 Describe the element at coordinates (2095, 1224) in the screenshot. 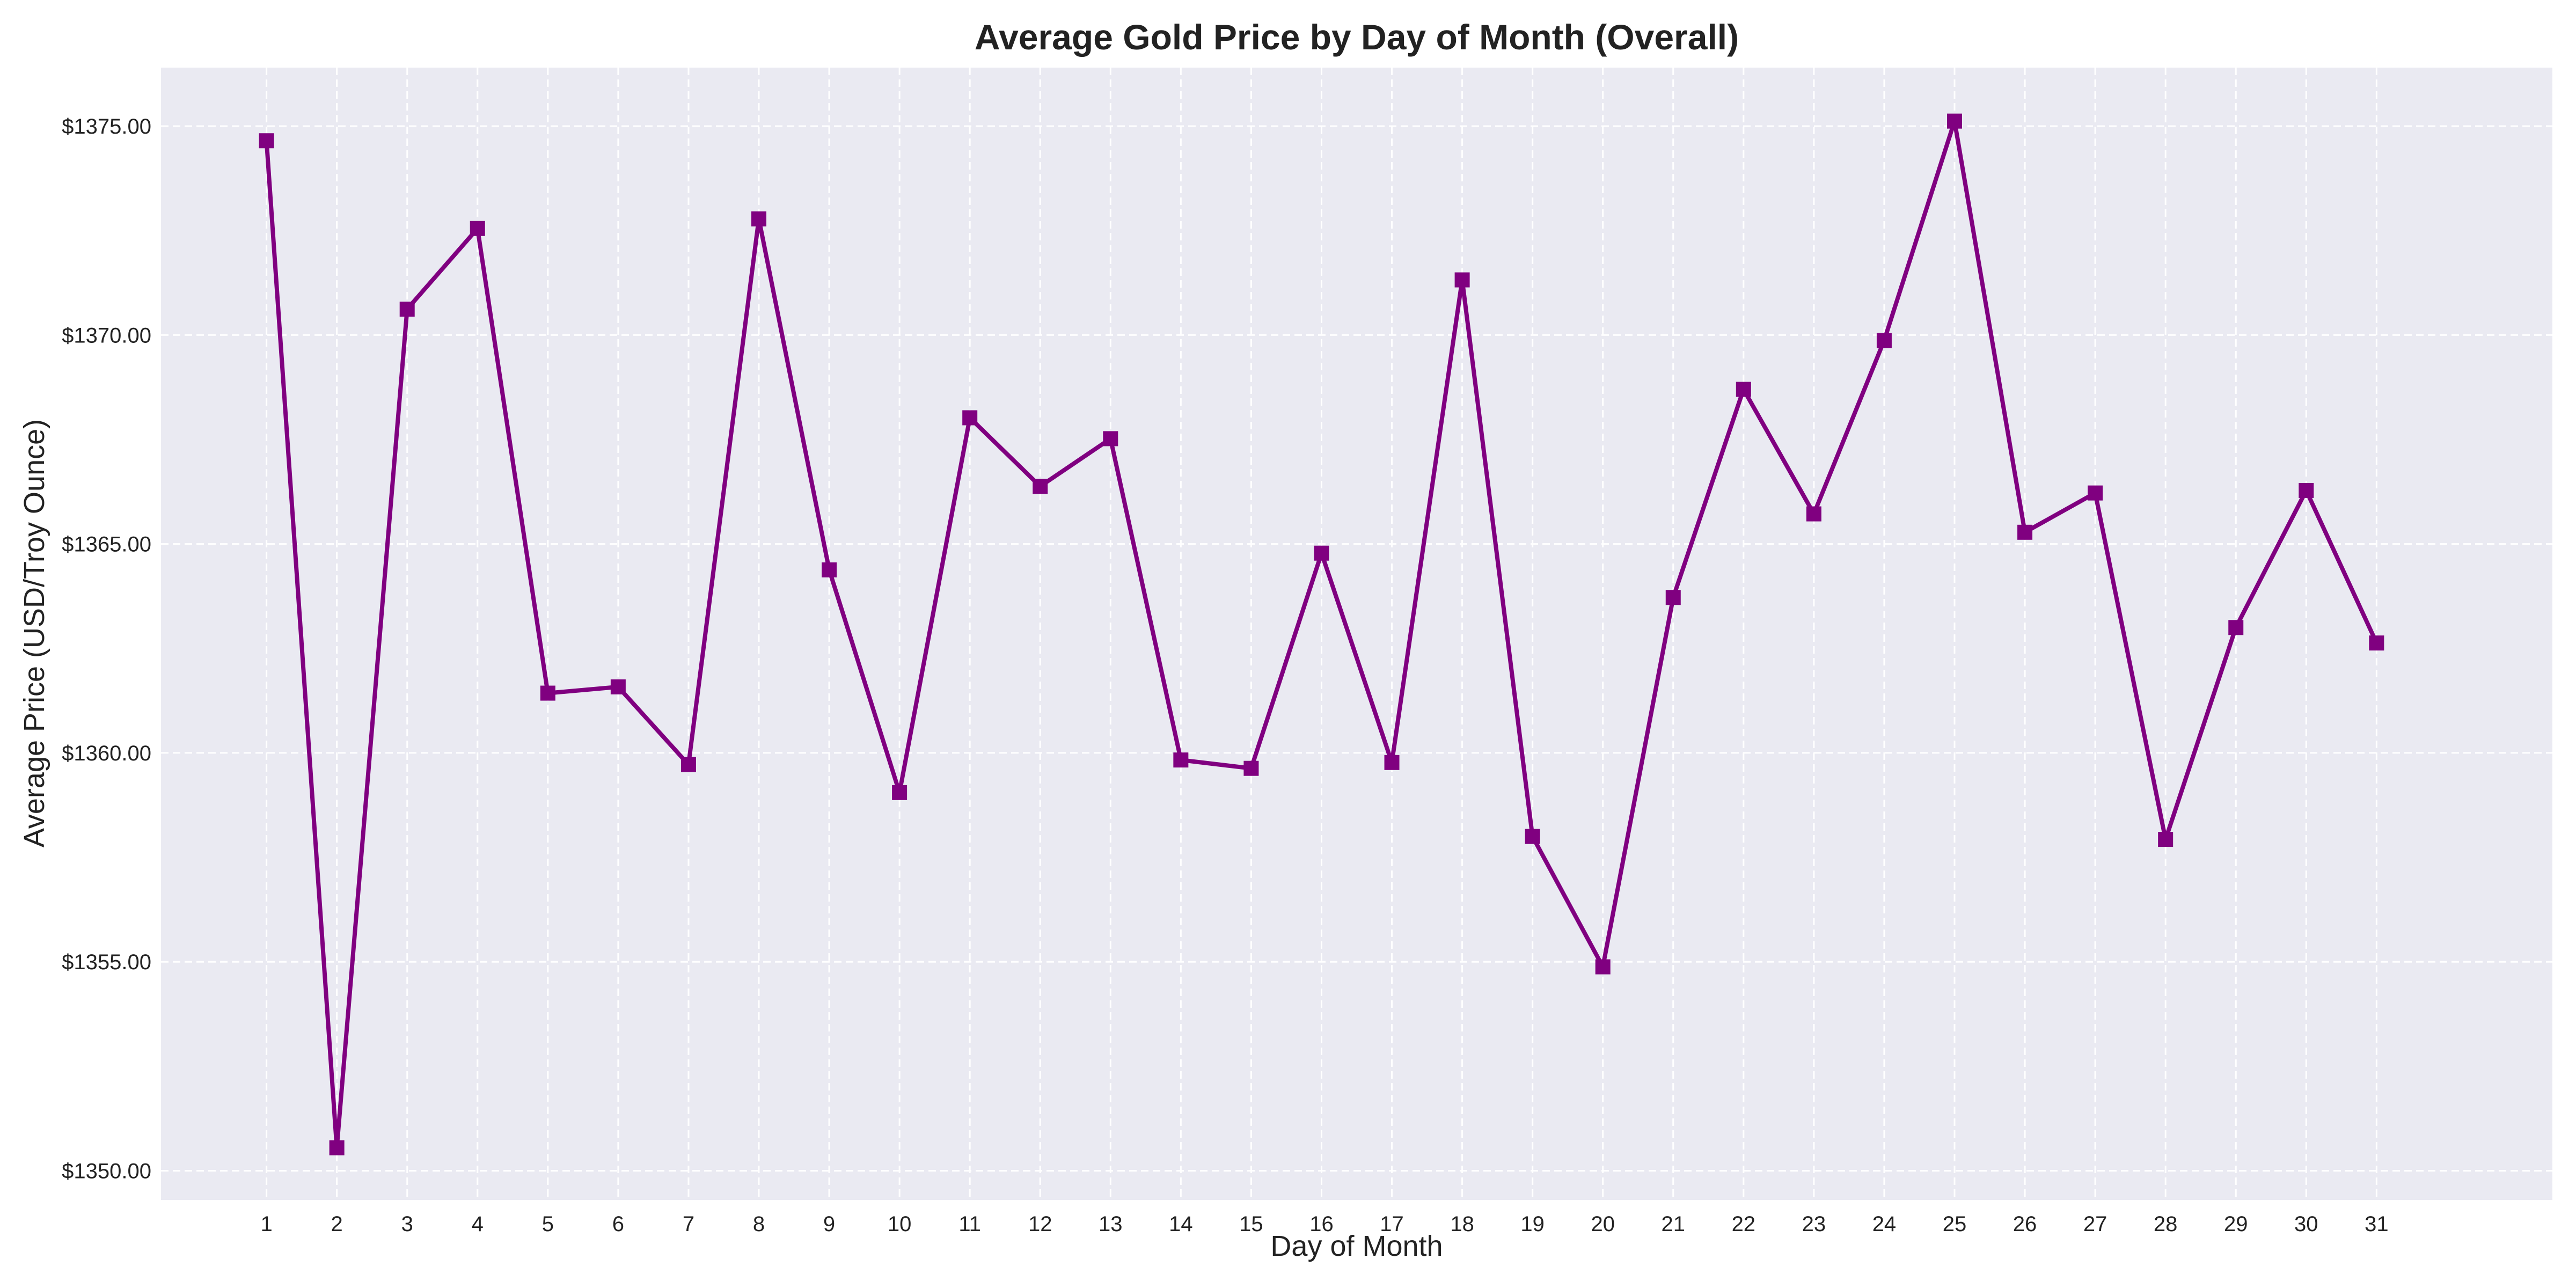

I see `x-tick-label: 27` at that location.